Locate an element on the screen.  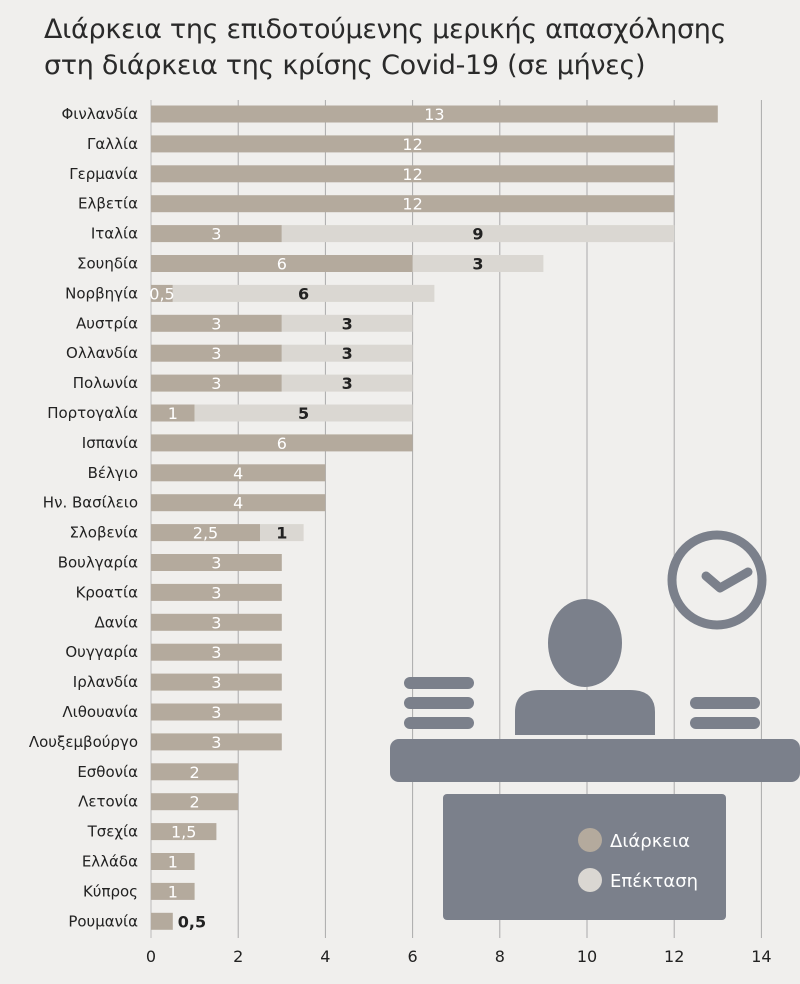
category-label: Πολωνία is located at coordinates (105, 383).